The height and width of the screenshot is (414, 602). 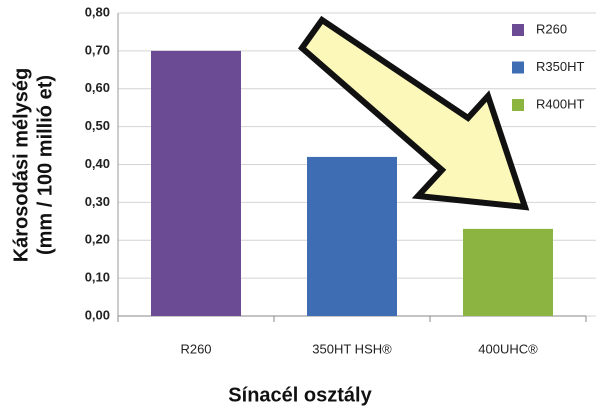 What do you see at coordinates (97, 11) in the screenshot?
I see `y-tick-label: 0,80` at bounding box center [97, 11].